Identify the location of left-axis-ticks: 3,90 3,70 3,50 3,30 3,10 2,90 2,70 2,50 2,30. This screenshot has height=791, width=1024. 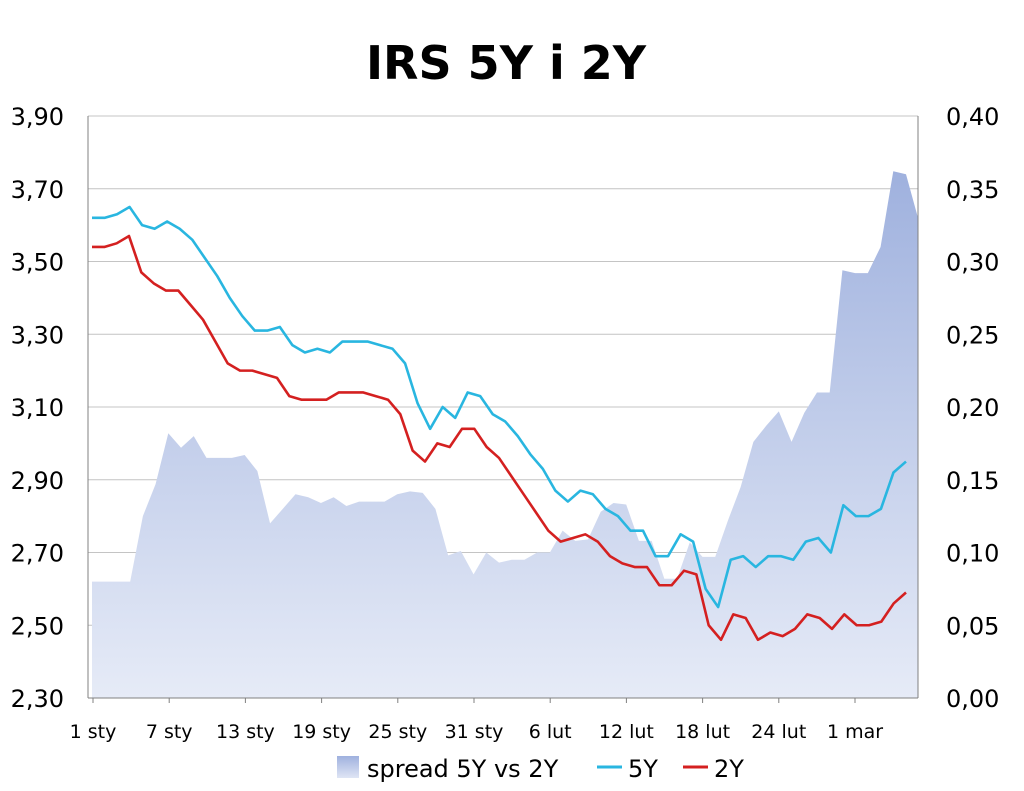
(37, 408).